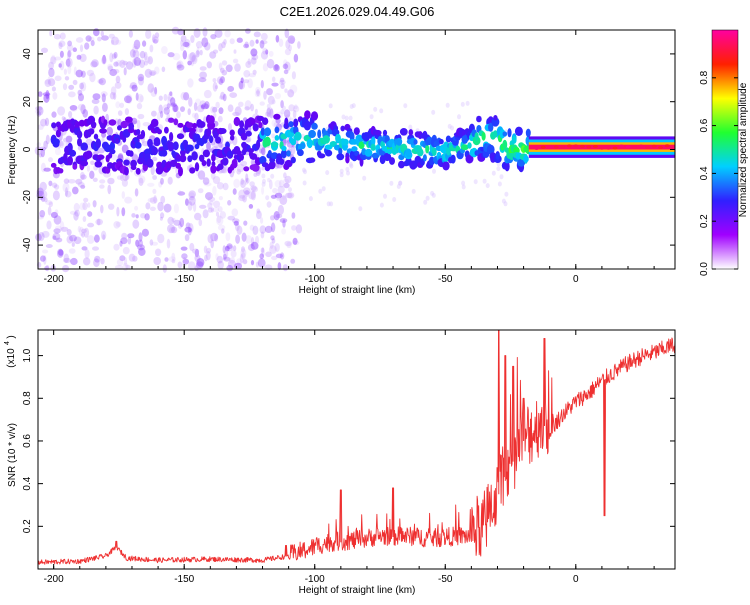 This screenshot has width=750, height=605. What do you see at coordinates (27, 102) in the screenshot?
I see `y-tick-label: 20` at bounding box center [27, 102].